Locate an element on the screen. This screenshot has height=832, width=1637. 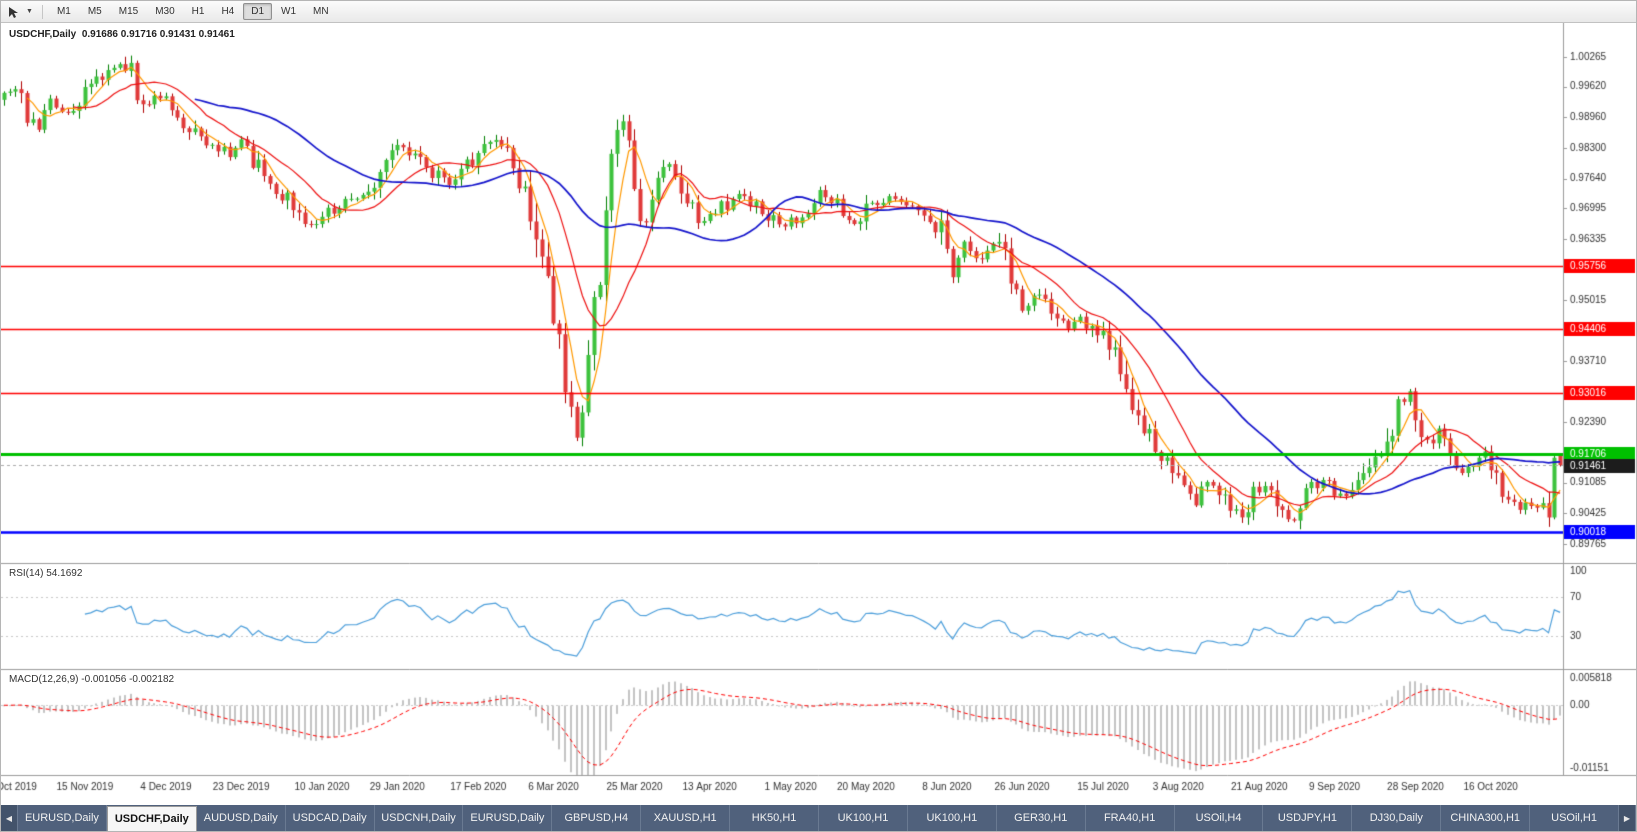
chart-tab-usdcnh-daily: USDCNH,Daily is located at coordinates (419, 818).